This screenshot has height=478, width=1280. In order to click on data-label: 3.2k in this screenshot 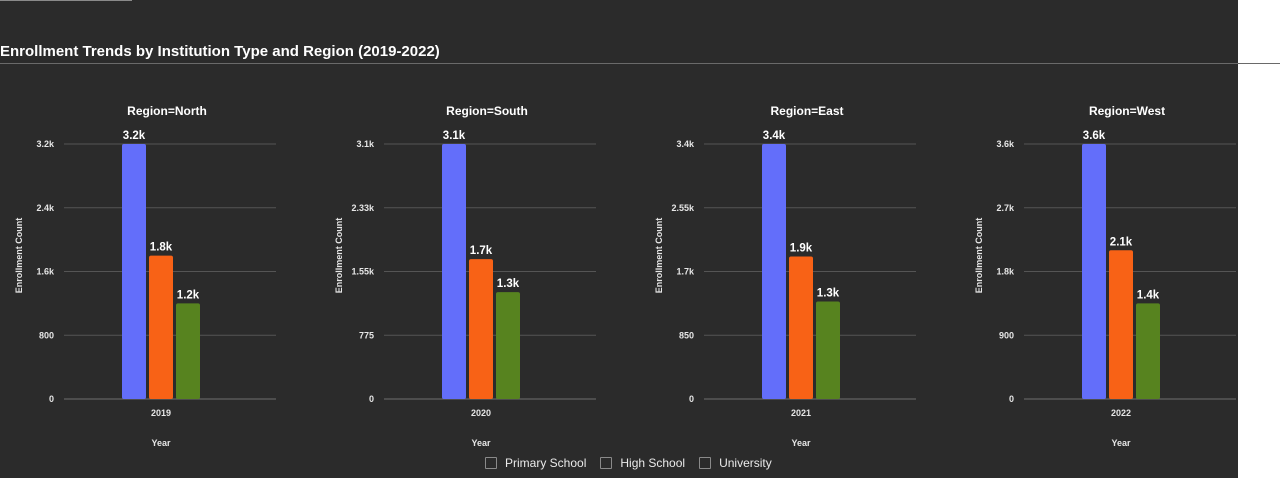, I will do `click(134, 136)`.